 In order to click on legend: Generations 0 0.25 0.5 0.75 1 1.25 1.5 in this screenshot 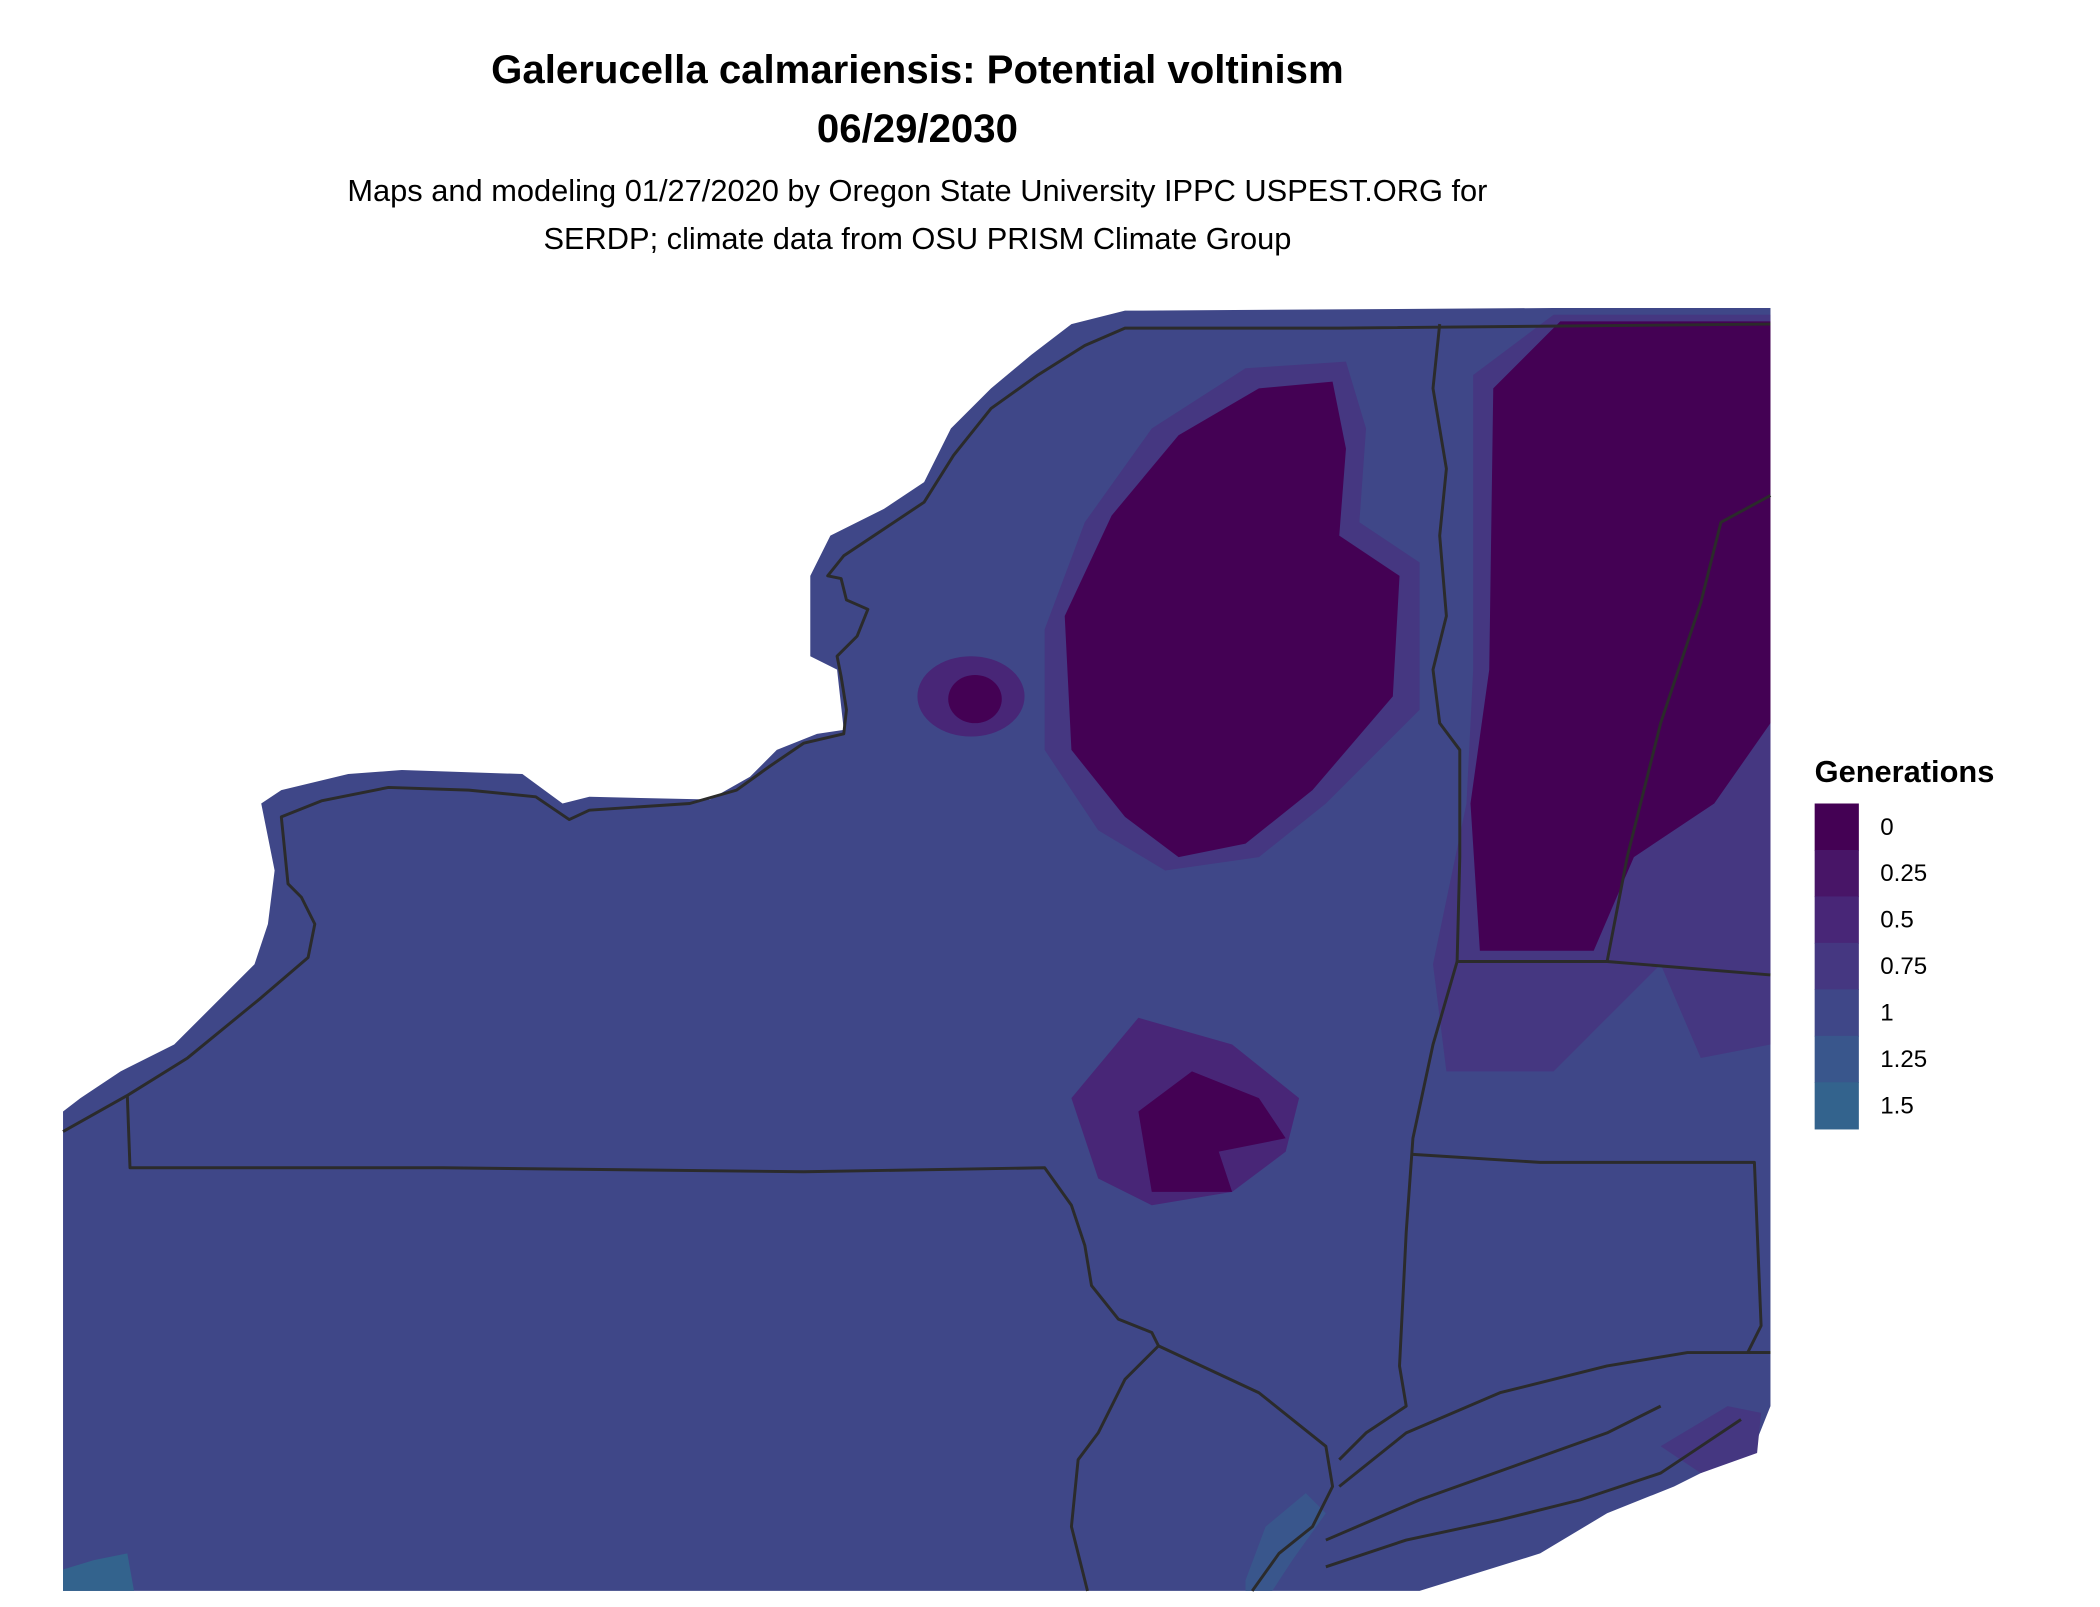, I will do `click(1904, 942)`.